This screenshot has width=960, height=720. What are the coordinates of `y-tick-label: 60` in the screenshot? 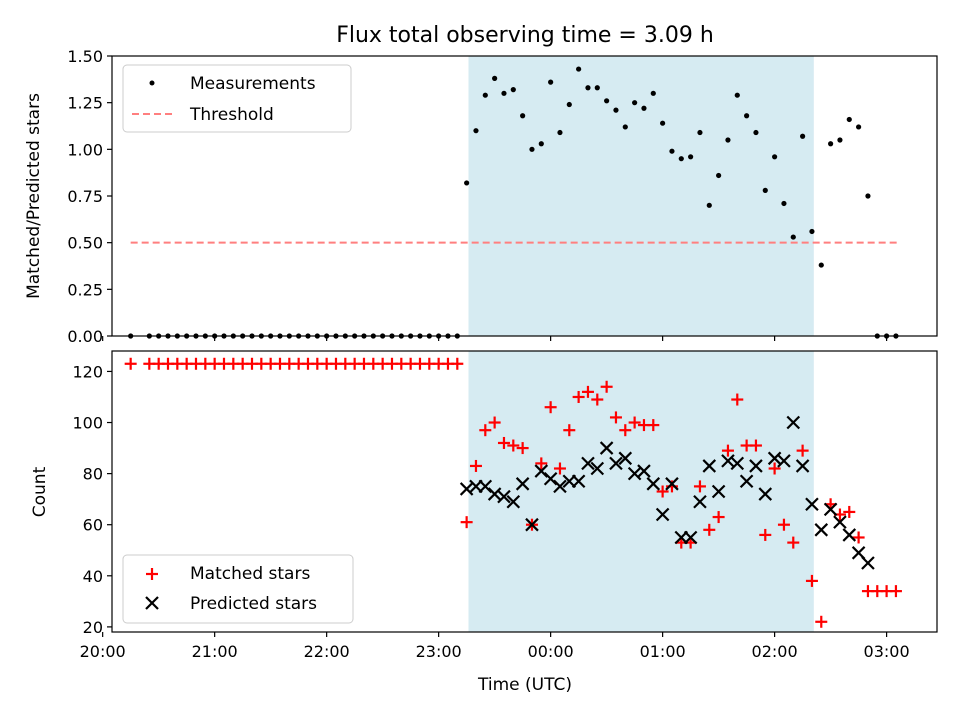 It's located at (93, 525).